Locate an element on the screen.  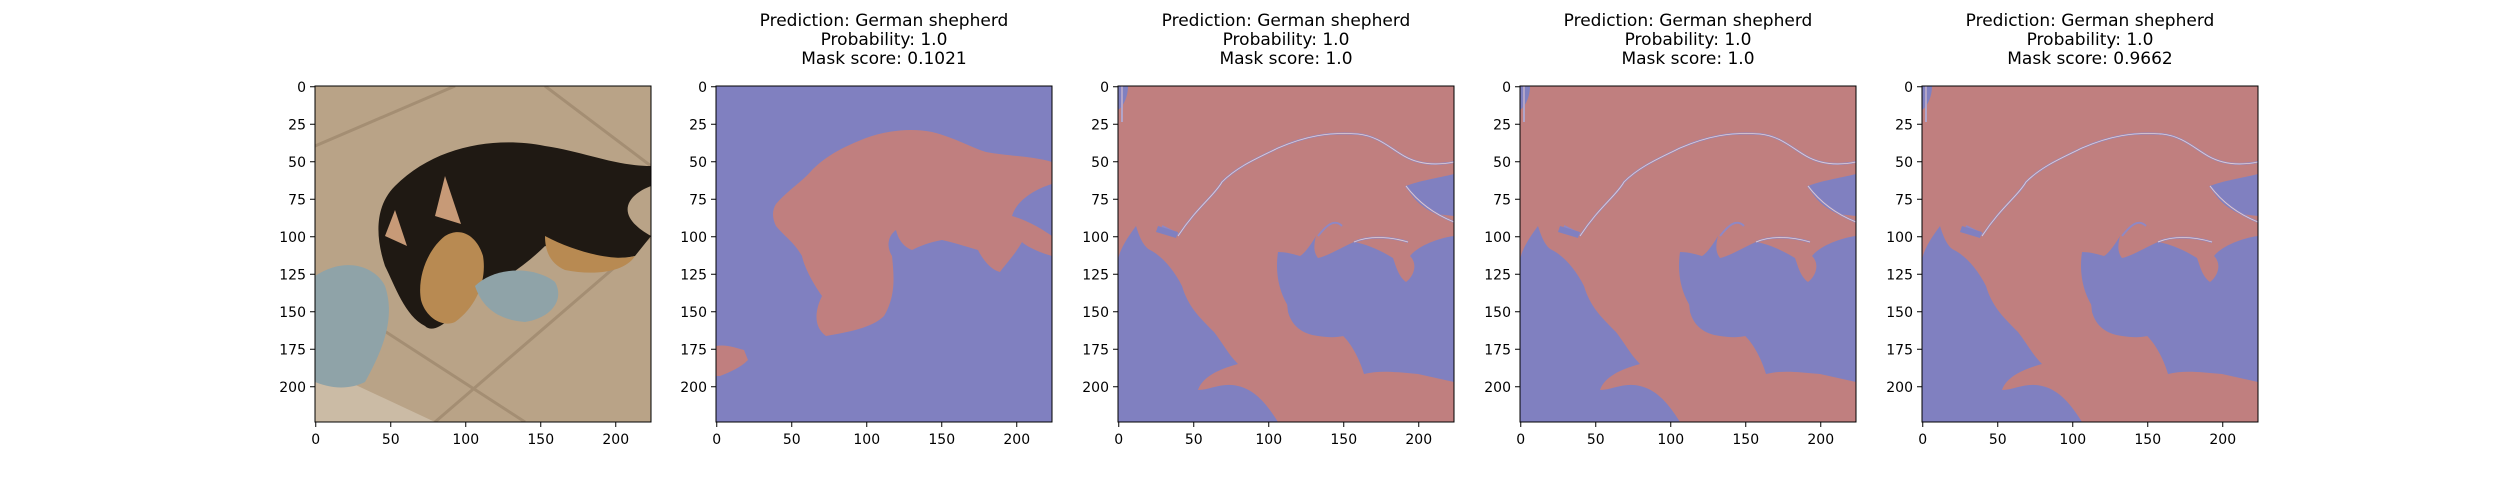
panel-title-line: Mask score: 0.1021 is located at coordinates (883, 59).